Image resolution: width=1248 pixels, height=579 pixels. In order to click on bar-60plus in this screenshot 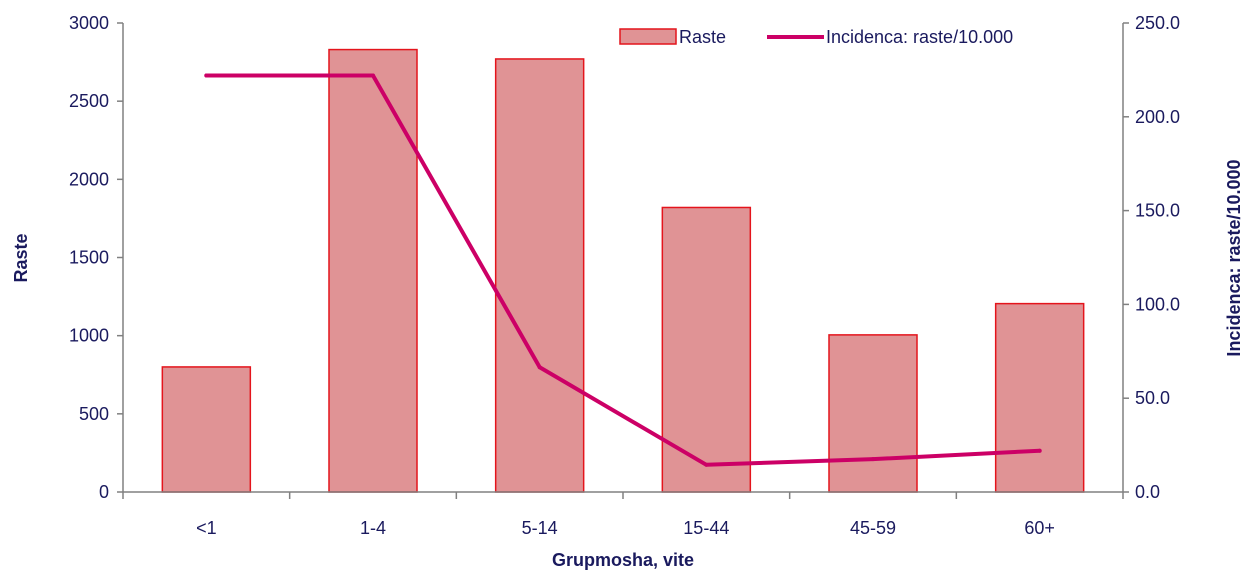, I will do `click(1039, 397)`.